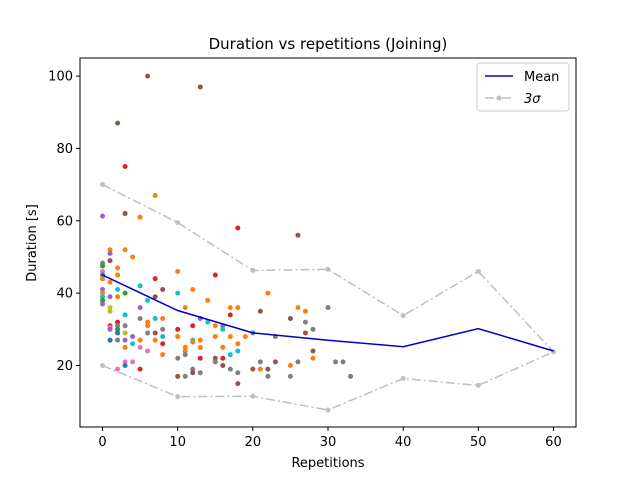 The height and width of the screenshot is (480, 640). Describe the element at coordinates (64, 366) in the screenshot. I see `y-tick-label: 20` at that location.